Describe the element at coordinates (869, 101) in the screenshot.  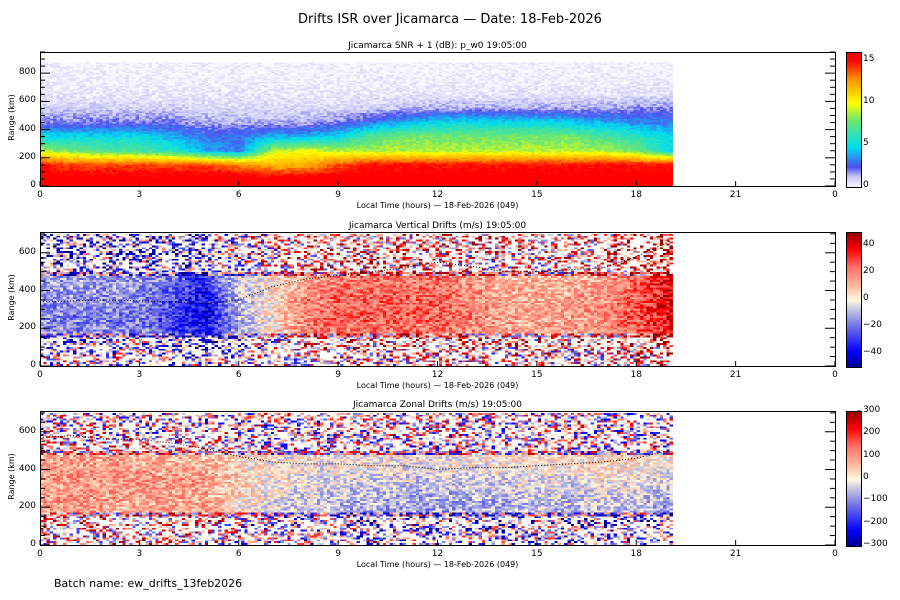
I see `colorbar-tick-label: 10` at that location.